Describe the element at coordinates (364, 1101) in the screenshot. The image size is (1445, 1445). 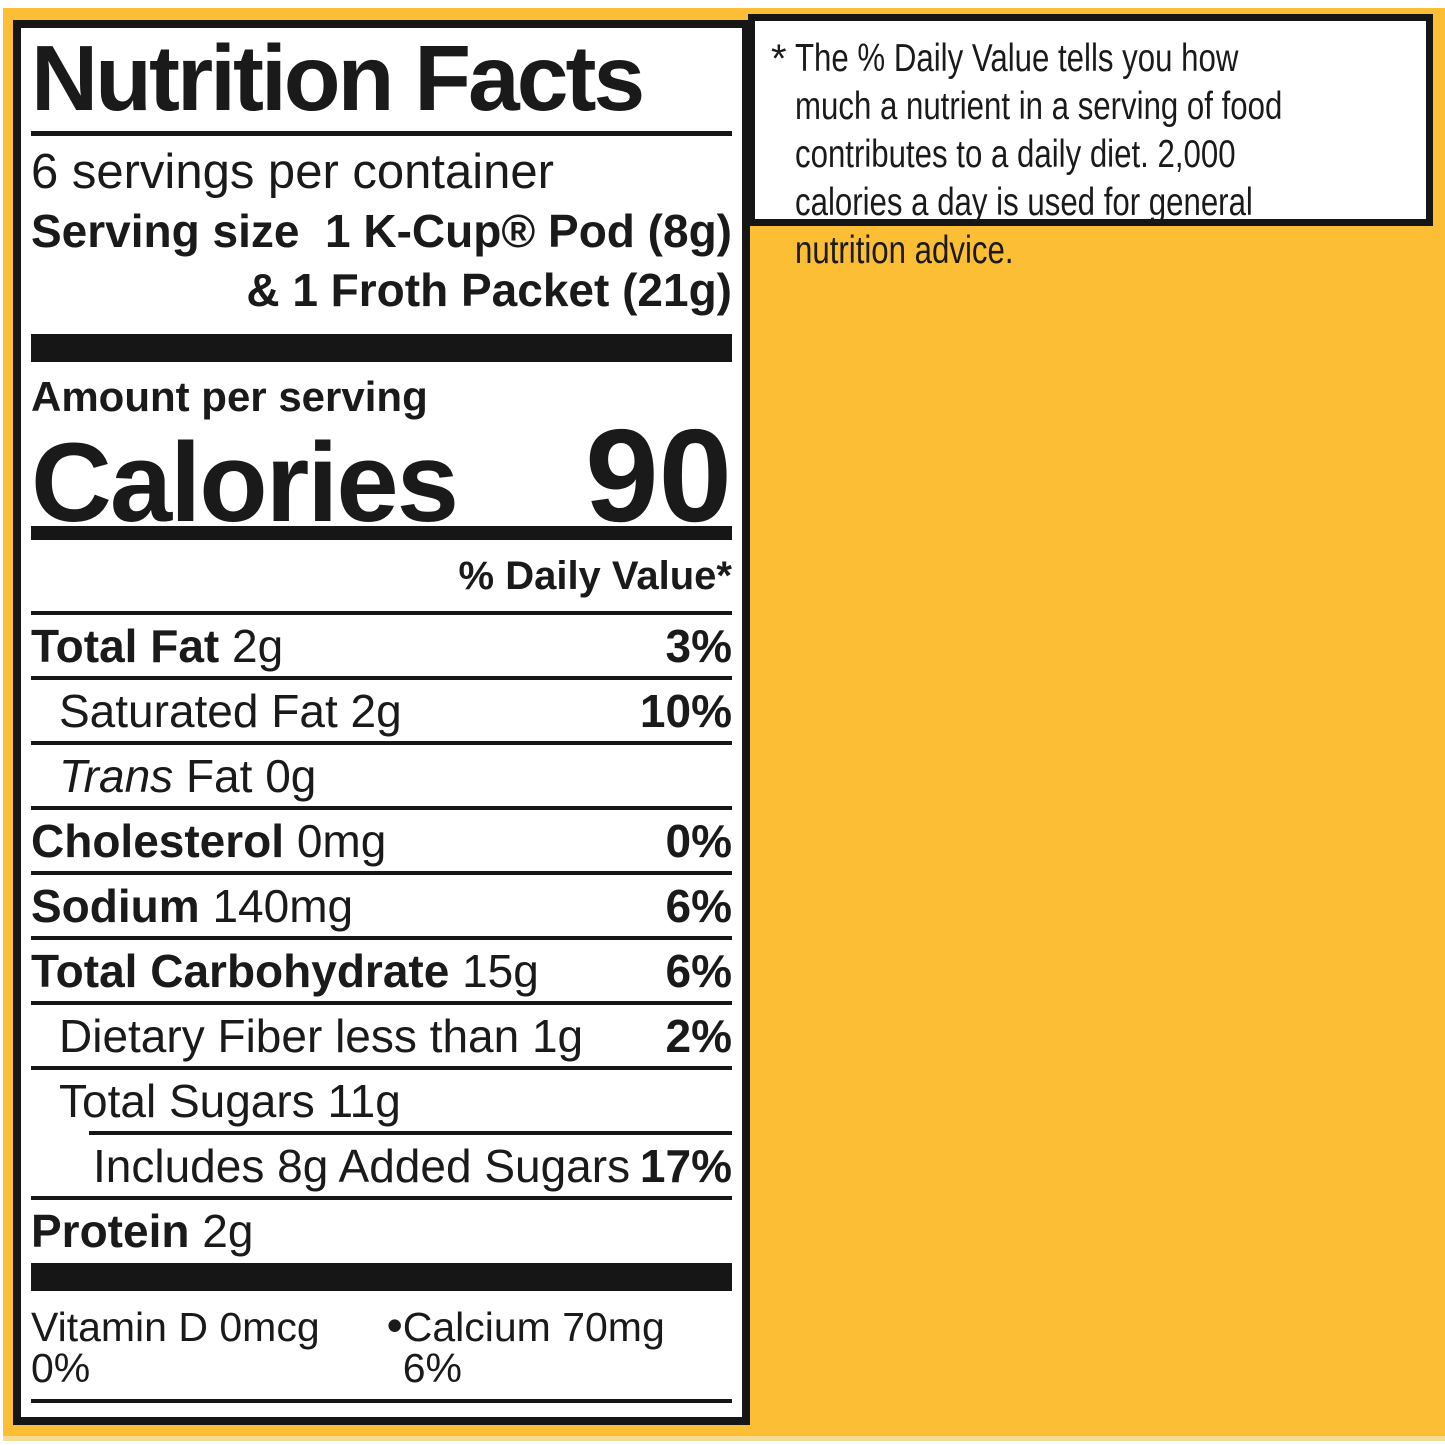
I see `nutrient-amount: 11g` at that location.